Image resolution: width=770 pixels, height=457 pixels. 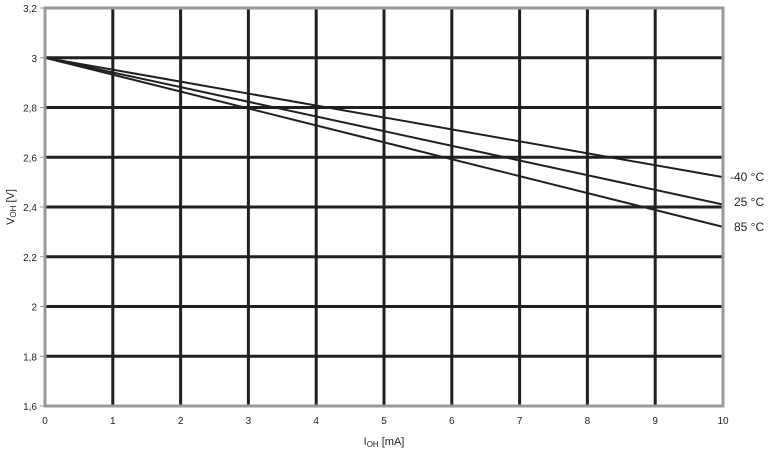 I want to click on x-tick-labels: 0 1 2 3 4 5 6 7 8 9 10, so click(x=385, y=421).